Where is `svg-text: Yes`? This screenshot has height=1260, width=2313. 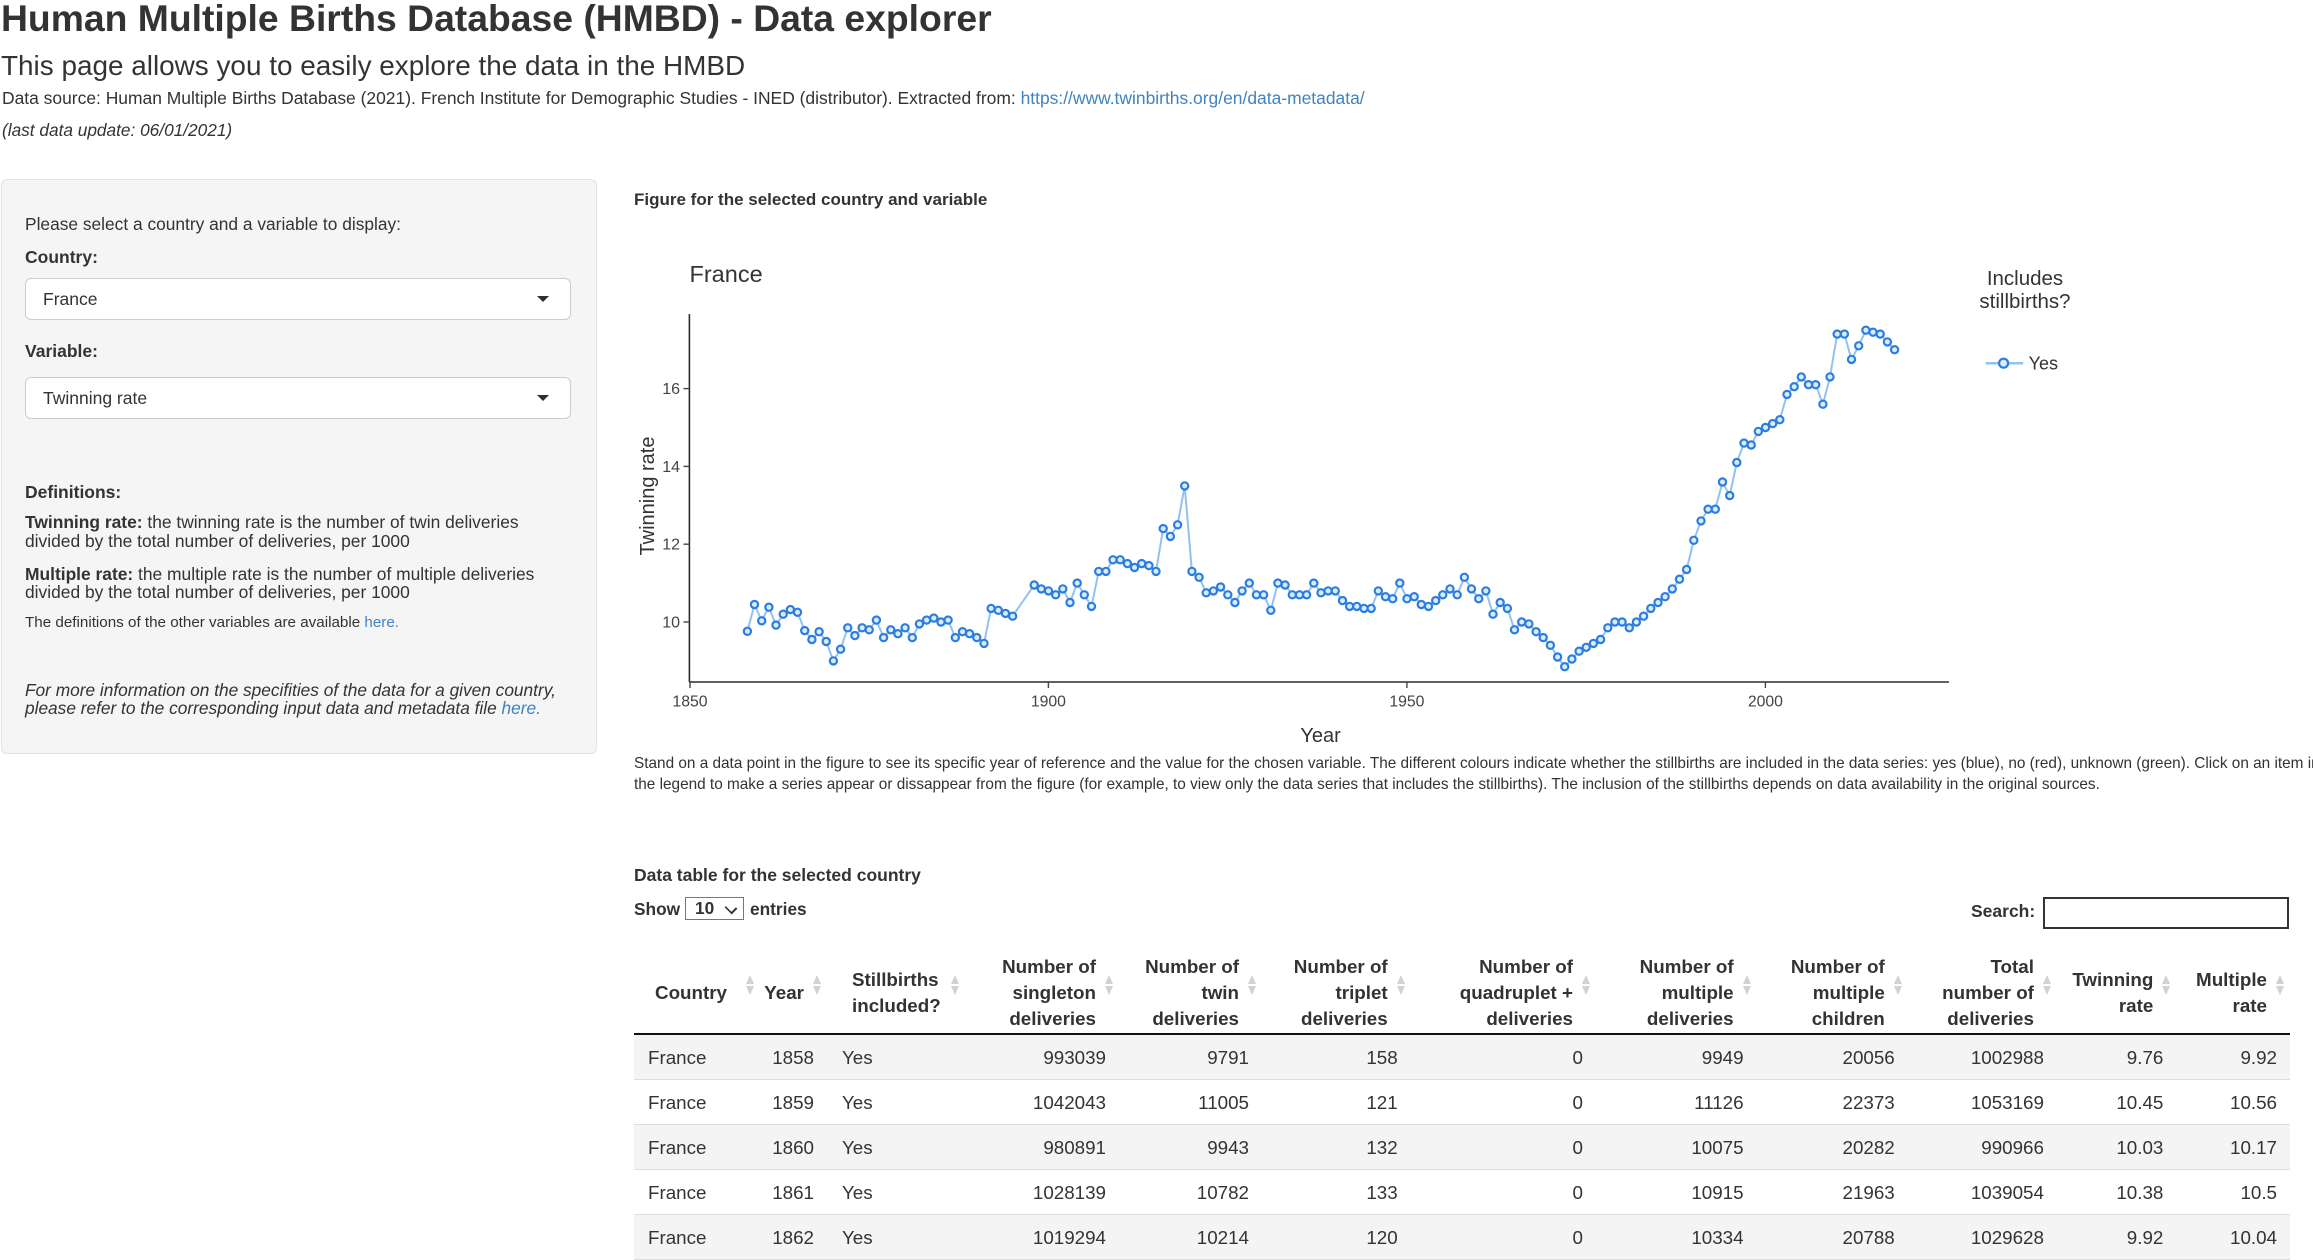
svg-text: Yes is located at coordinates (2043, 364).